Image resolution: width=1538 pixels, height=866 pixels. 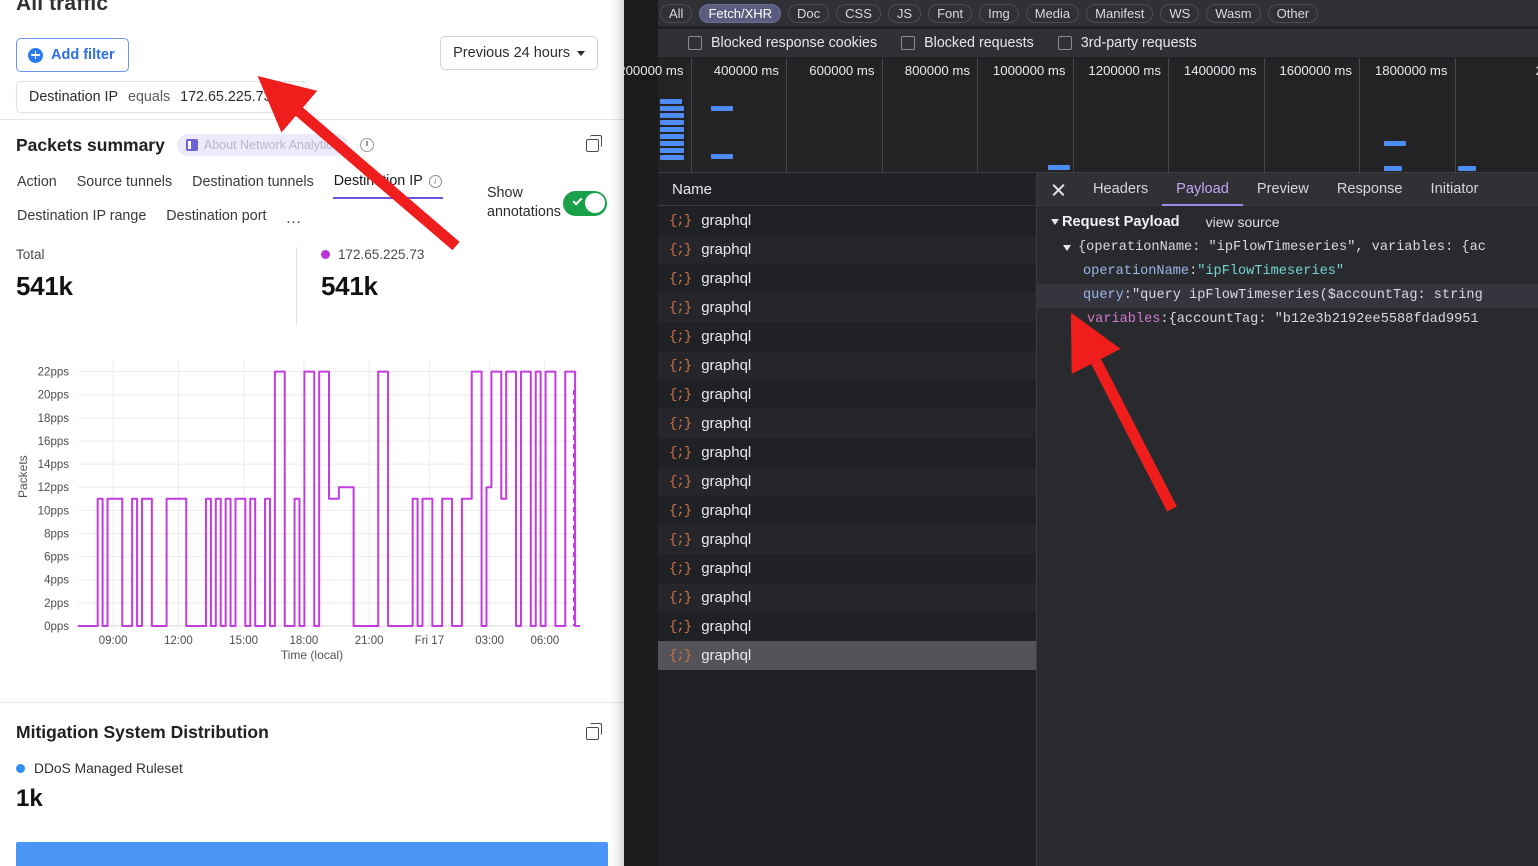 What do you see at coordinates (1058, 189) in the screenshot?
I see `close-detail-icon` at bounding box center [1058, 189].